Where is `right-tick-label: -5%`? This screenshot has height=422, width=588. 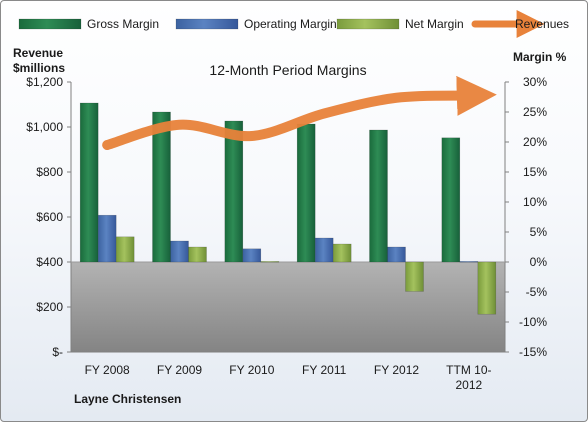 right-tick-label: -5% is located at coordinates (537, 292).